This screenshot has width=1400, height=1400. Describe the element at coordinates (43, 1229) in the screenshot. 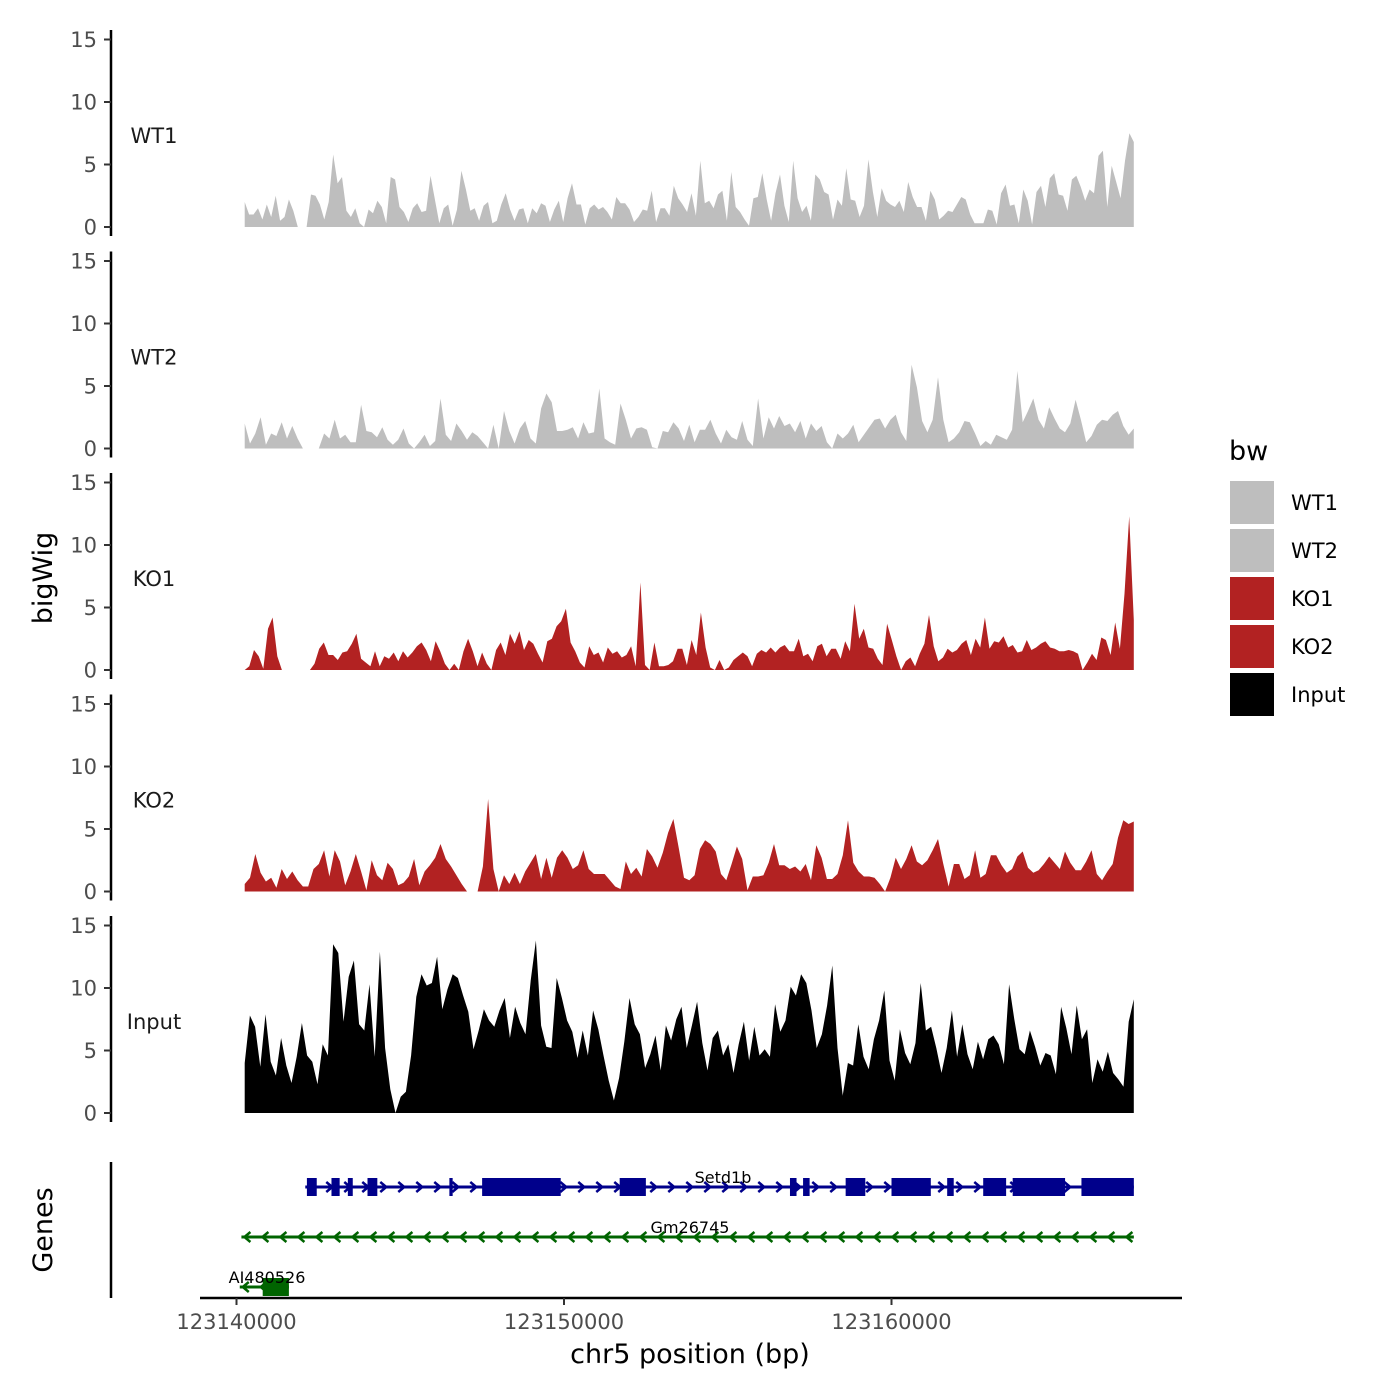

I see `genes-axis-title: Genes` at that location.